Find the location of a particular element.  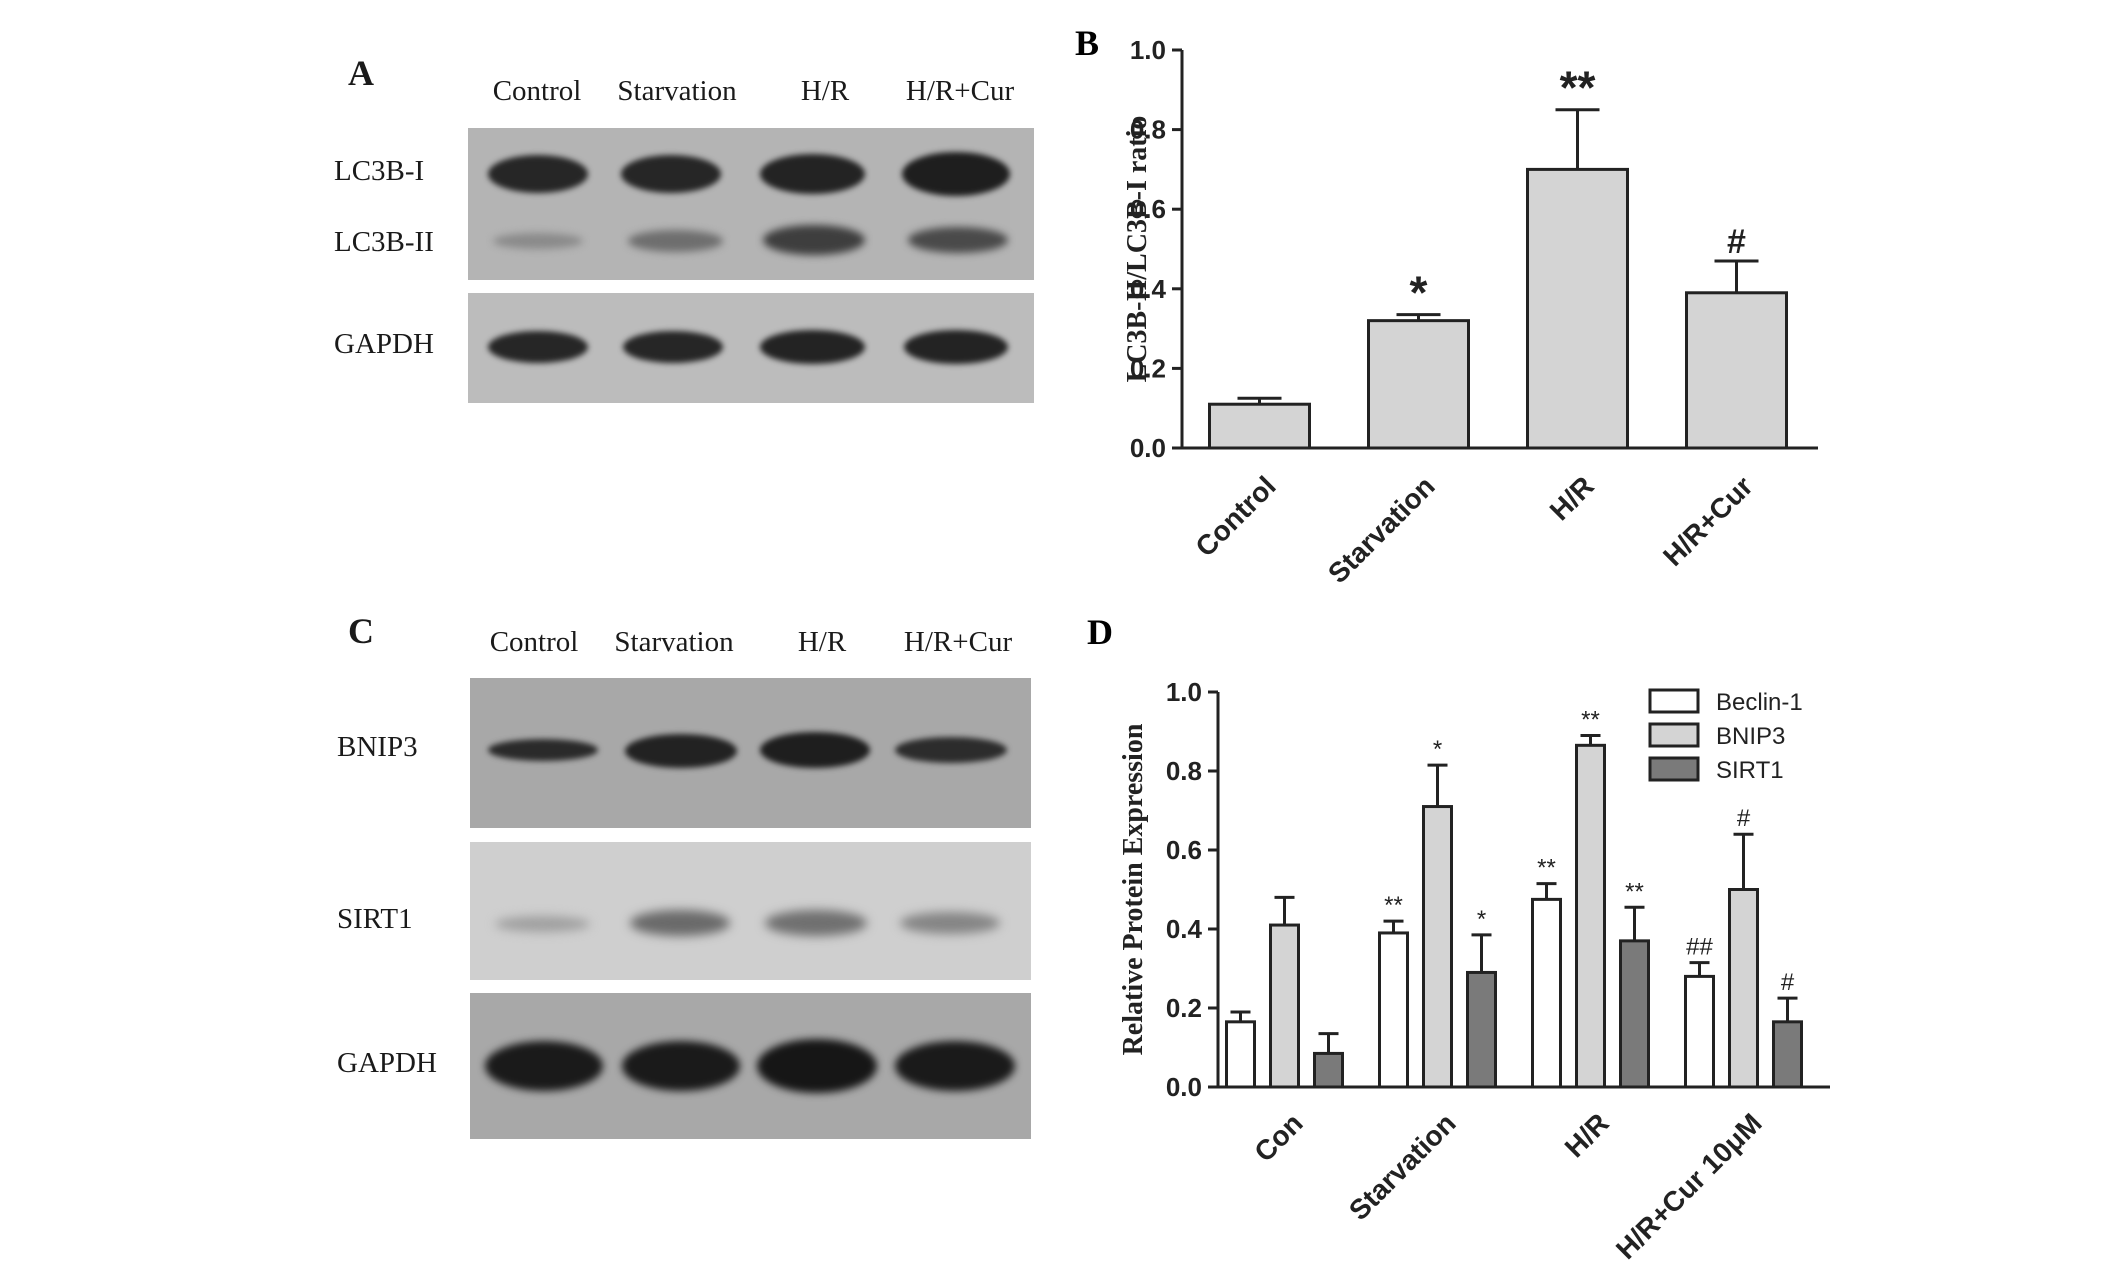

panel-c-letter: C is located at coordinates (361, 631).